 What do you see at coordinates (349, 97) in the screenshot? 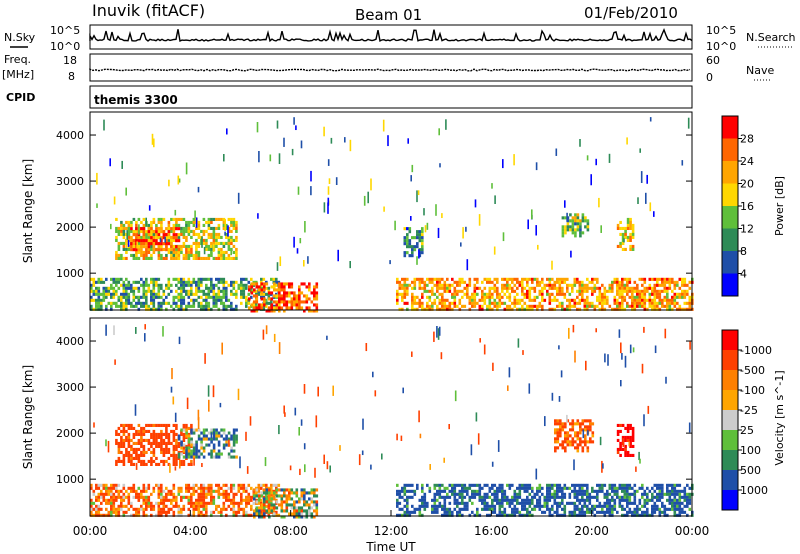
I see `cpid-panel: CPID themis 3300` at bounding box center [349, 97].